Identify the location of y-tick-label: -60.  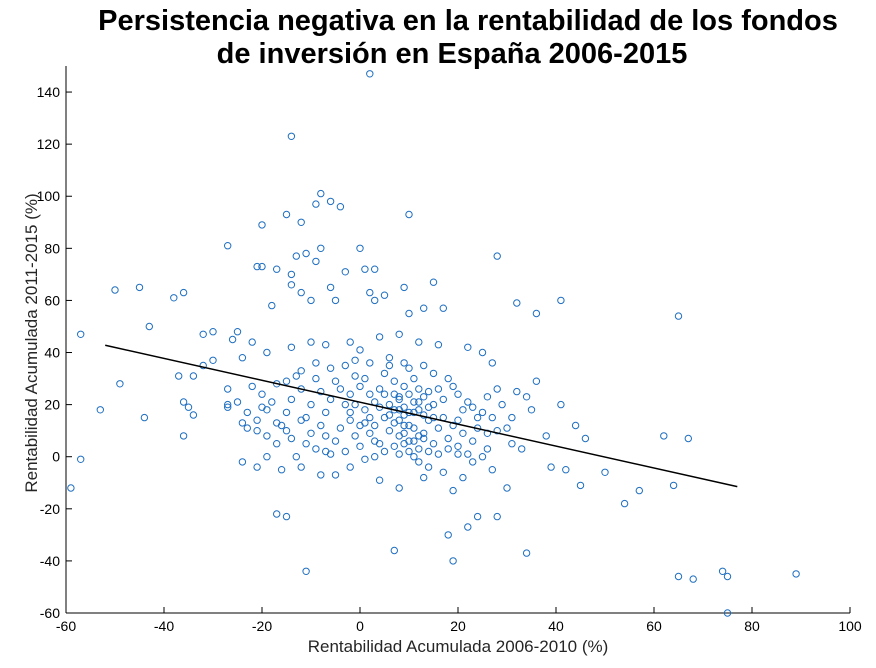
(50, 613).